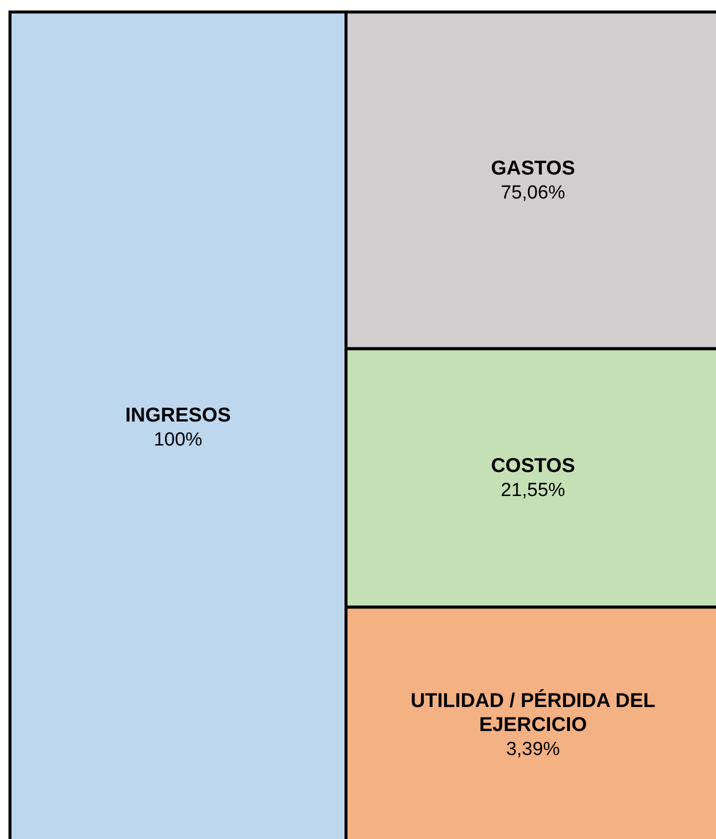  What do you see at coordinates (533, 490) in the screenshot?
I see `data-label: 21,55%` at bounding box center [533, 490].